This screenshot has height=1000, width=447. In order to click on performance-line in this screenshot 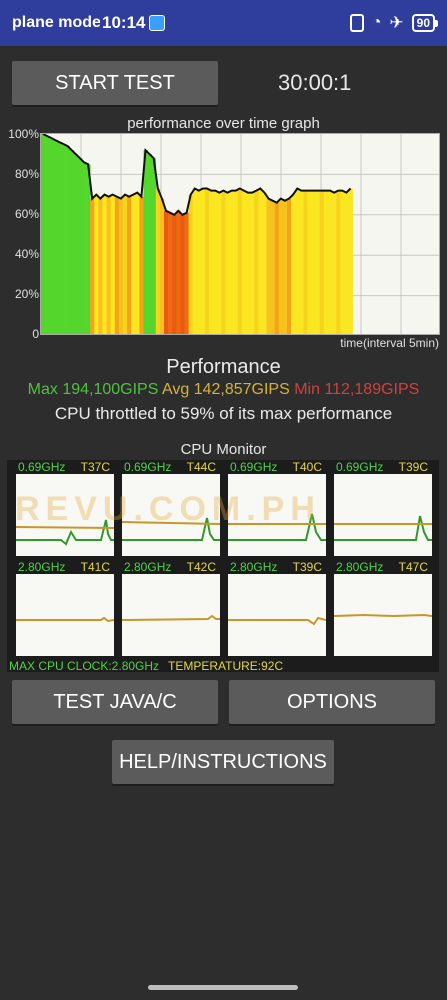, I will do `click(197, 175)`.